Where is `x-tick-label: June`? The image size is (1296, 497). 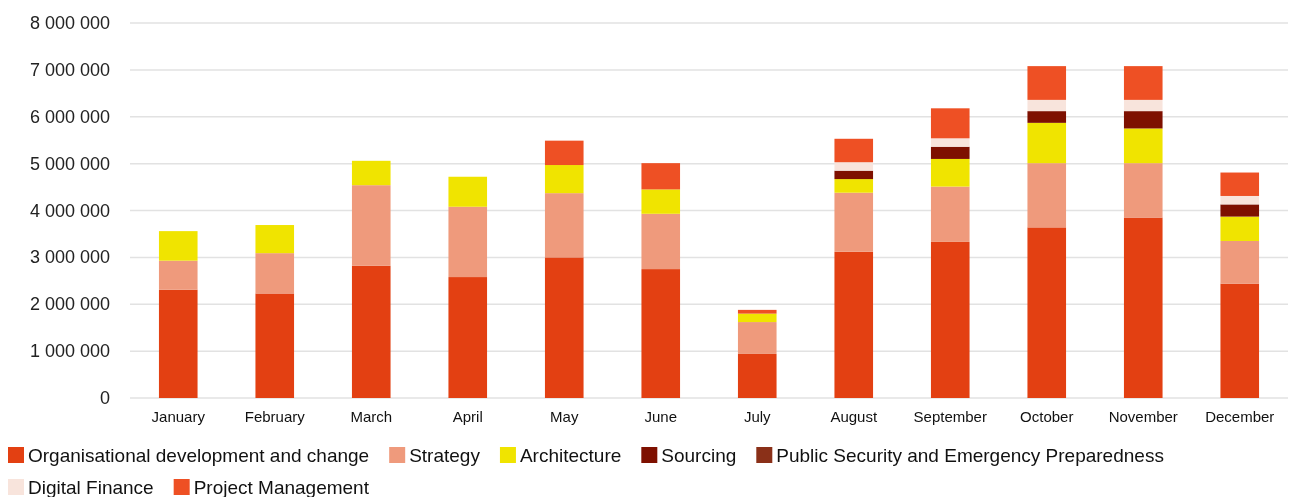
x-tick-label: June is located at coordinates (661, 416).